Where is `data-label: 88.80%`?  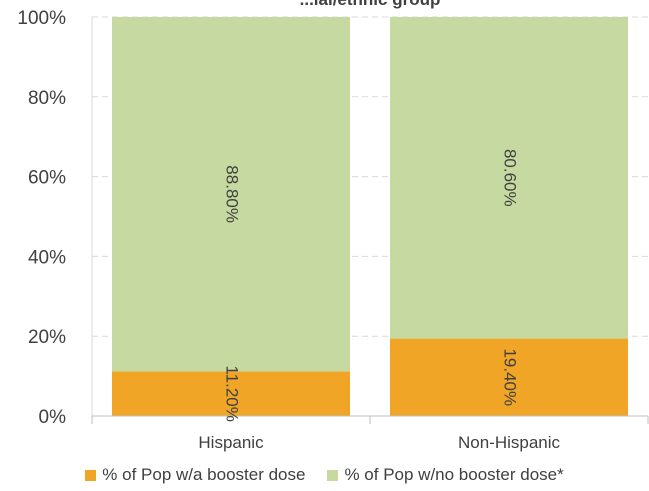 data-label: 88.80% is located at coordinates (232, 194).